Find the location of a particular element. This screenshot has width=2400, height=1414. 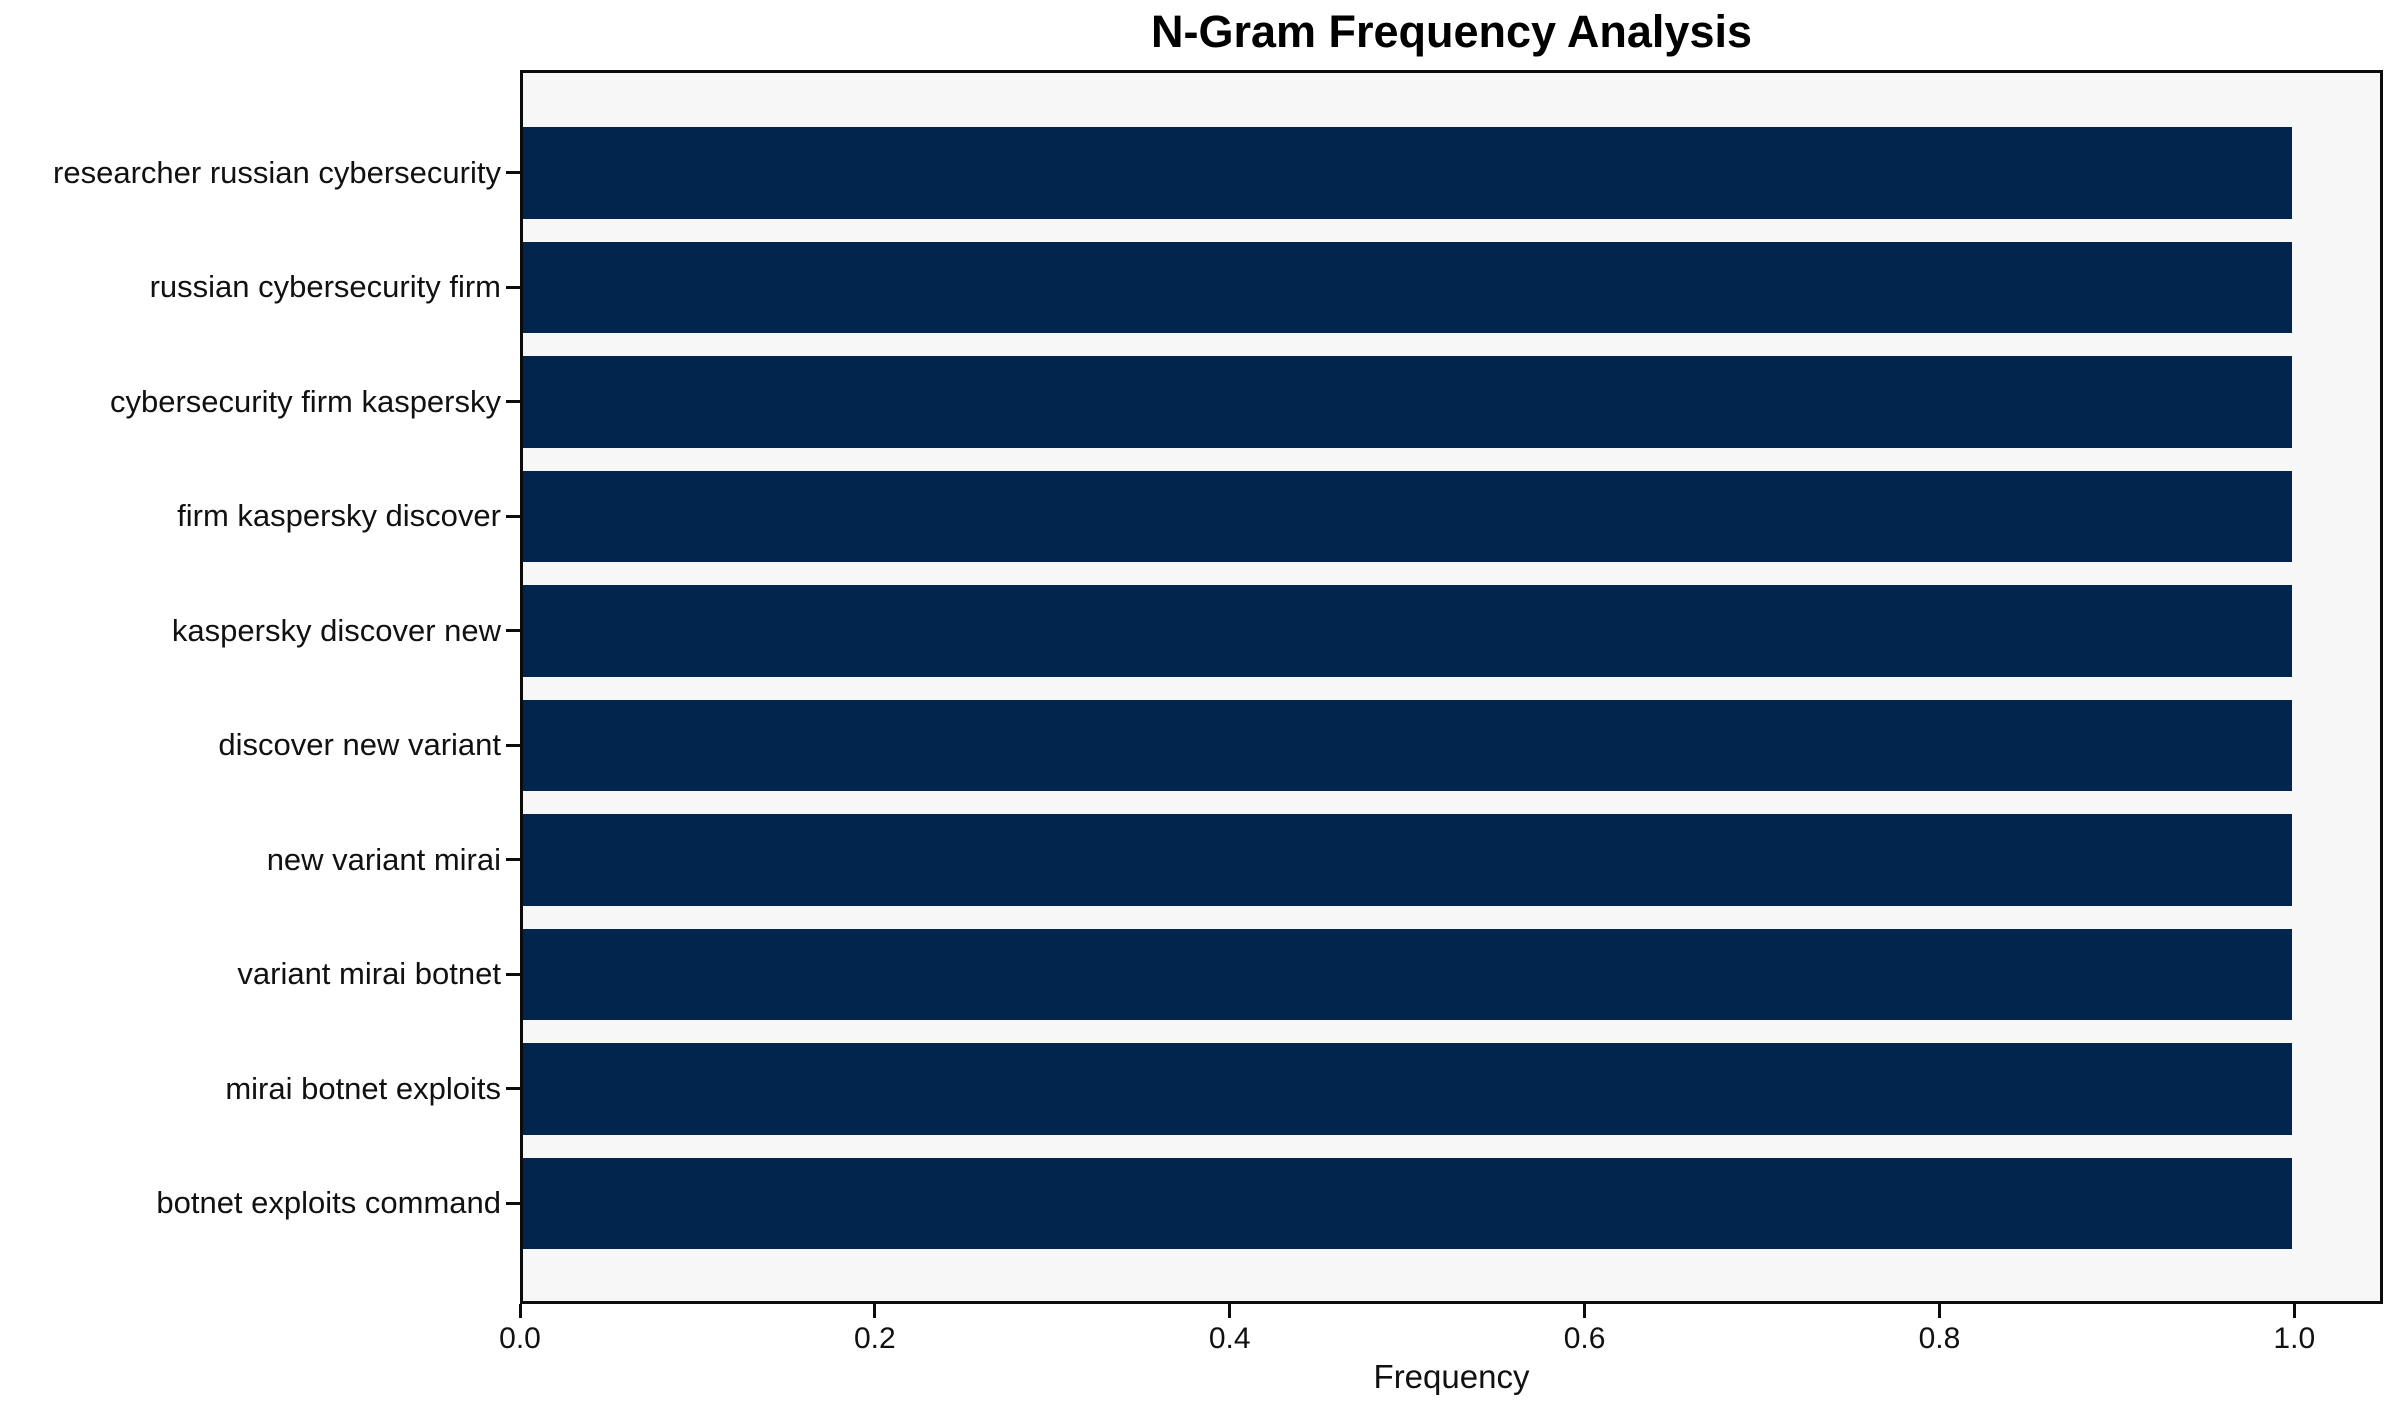

y-tick-label-1: russian cybersecurity firm is located at coordinates (325, 287).